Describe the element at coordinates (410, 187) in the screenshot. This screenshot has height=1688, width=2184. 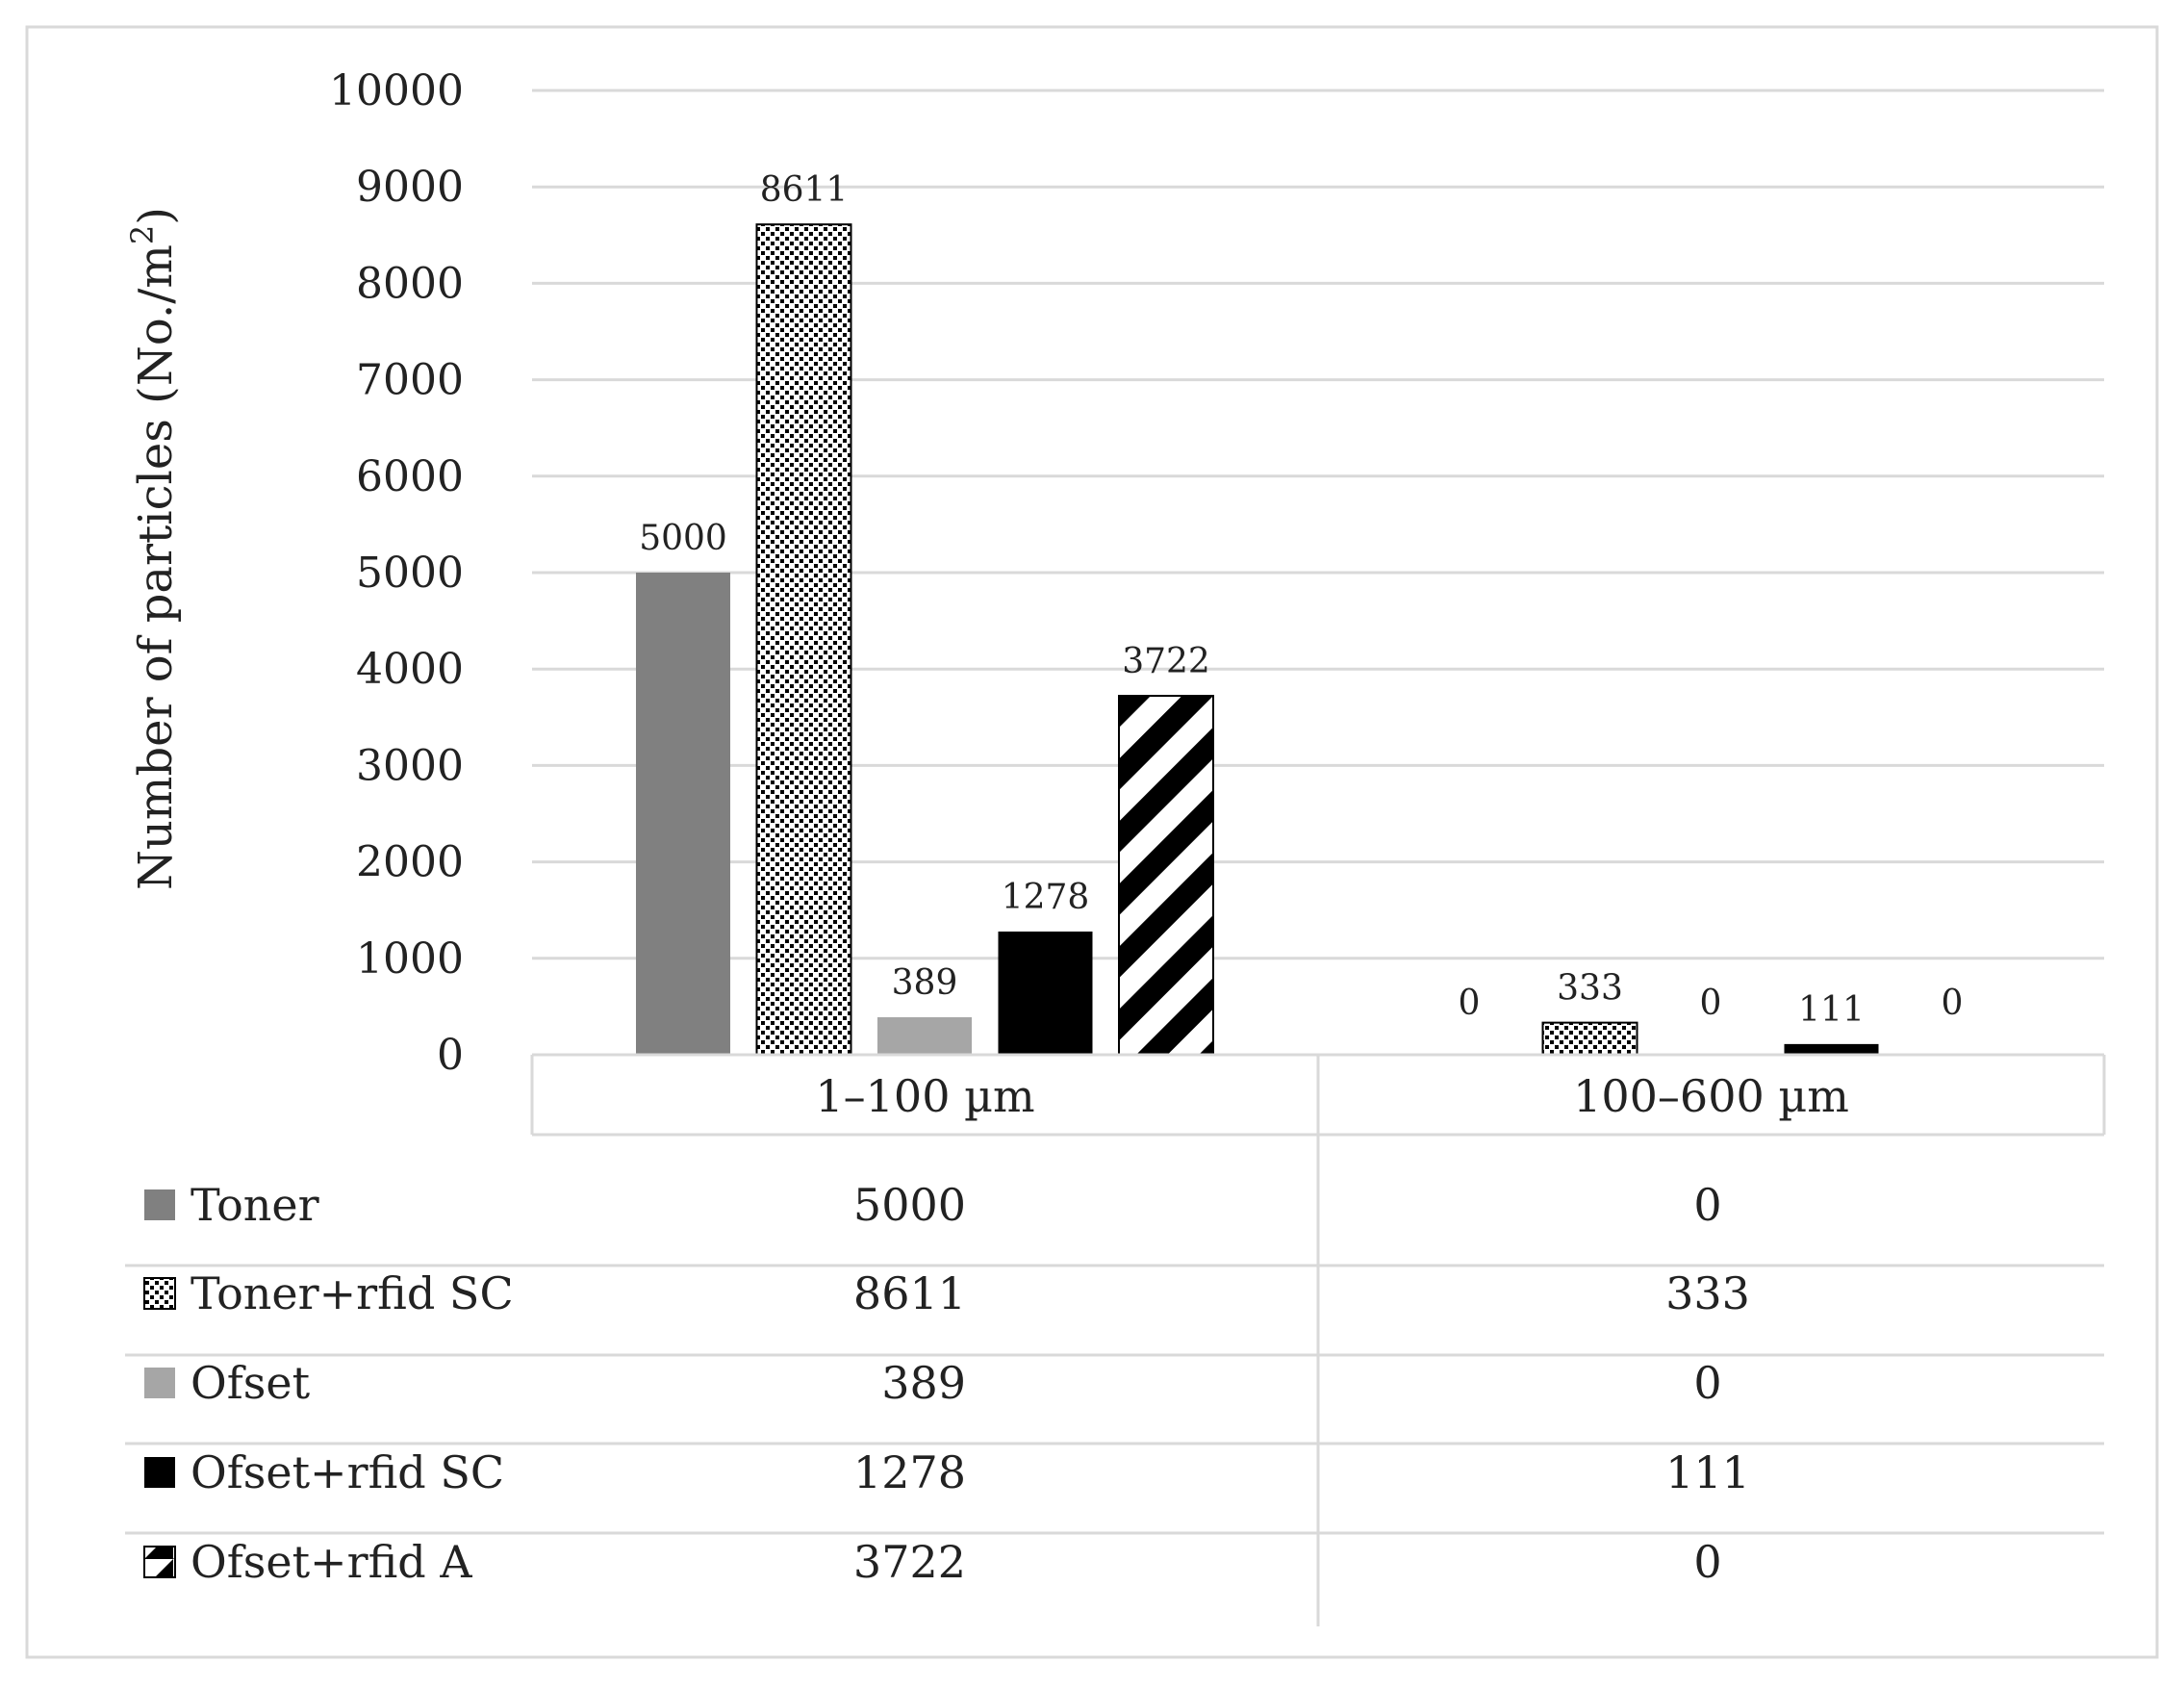
I see `y-tick-label: 9000` at that location.